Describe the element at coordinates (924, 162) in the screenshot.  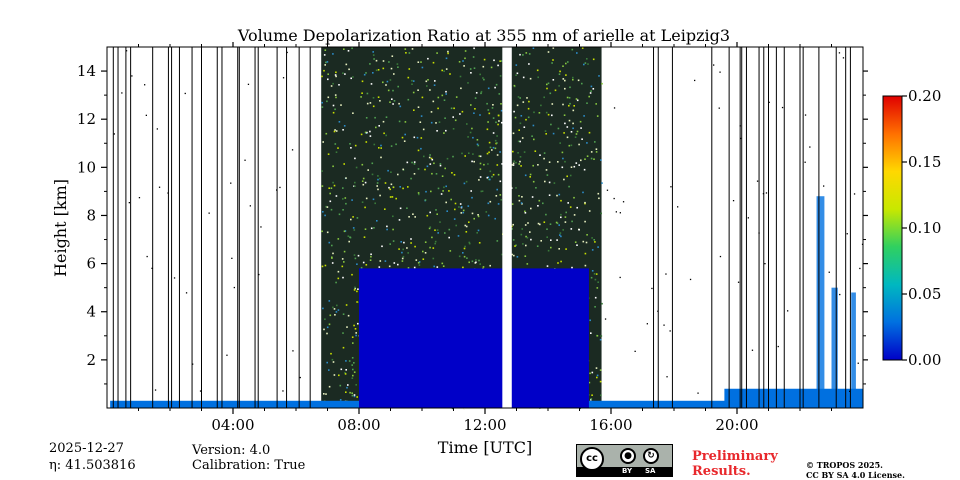
I see `colorbar-tick-label-3: 0.15` at that location.